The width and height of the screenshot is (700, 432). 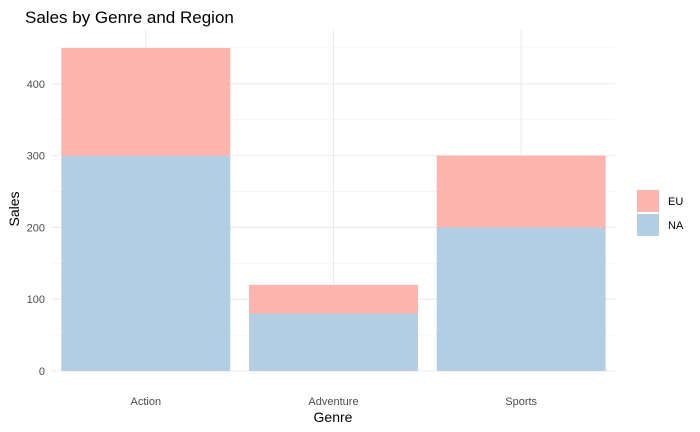 I want to click on bar-sports-na, so click(x=521, y=299).